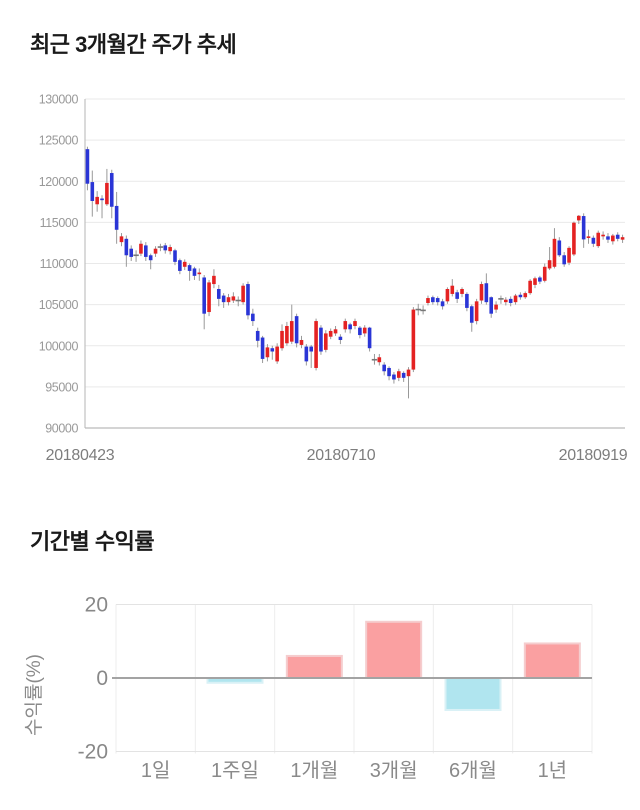 The width and height of the screenshot is (640, 810). Describe the element at coordinates (235, 770) in the screenshot. I see `category-label: 1주일` at that location.